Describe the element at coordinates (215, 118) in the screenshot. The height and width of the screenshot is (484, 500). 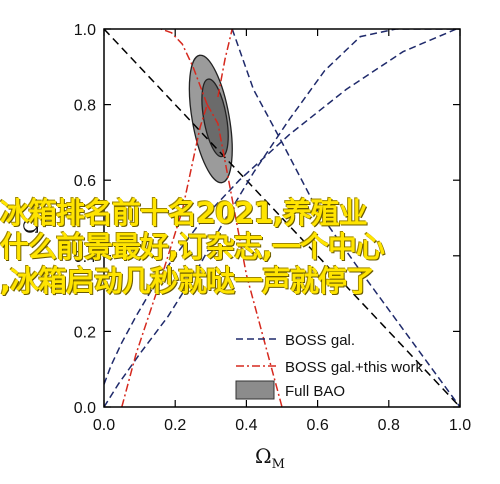
I see `full-bao-contour-inner` at that location.